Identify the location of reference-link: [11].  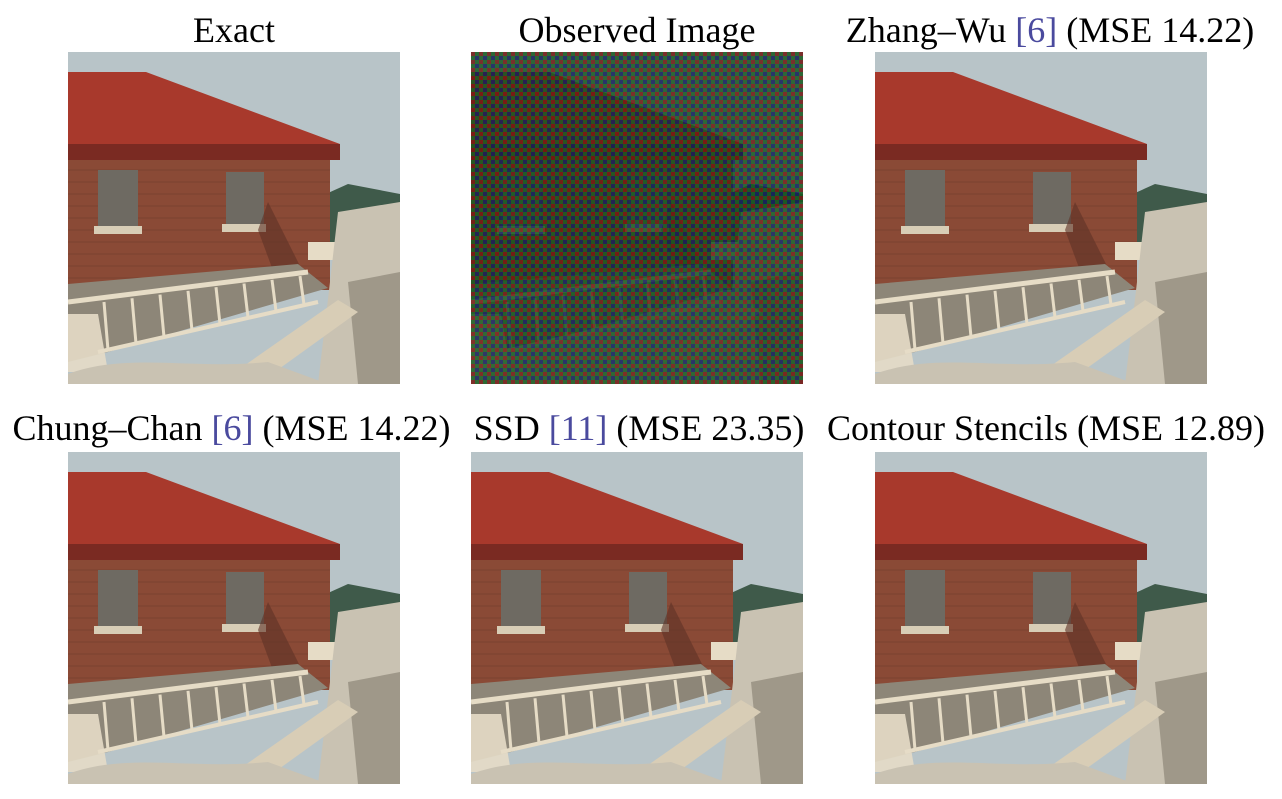
(578, 428).